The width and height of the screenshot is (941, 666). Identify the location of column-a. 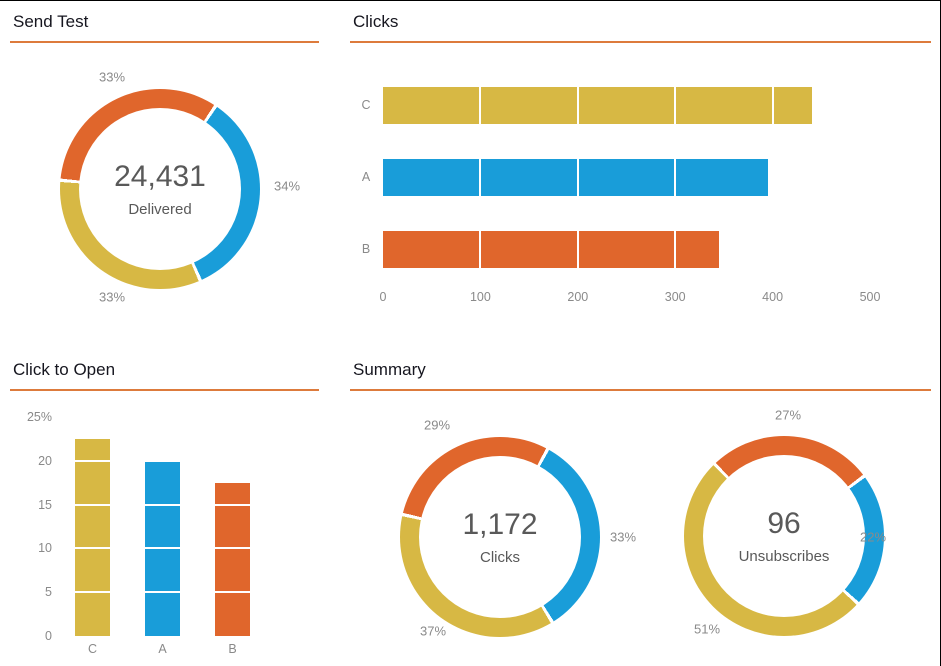
(162, 548).